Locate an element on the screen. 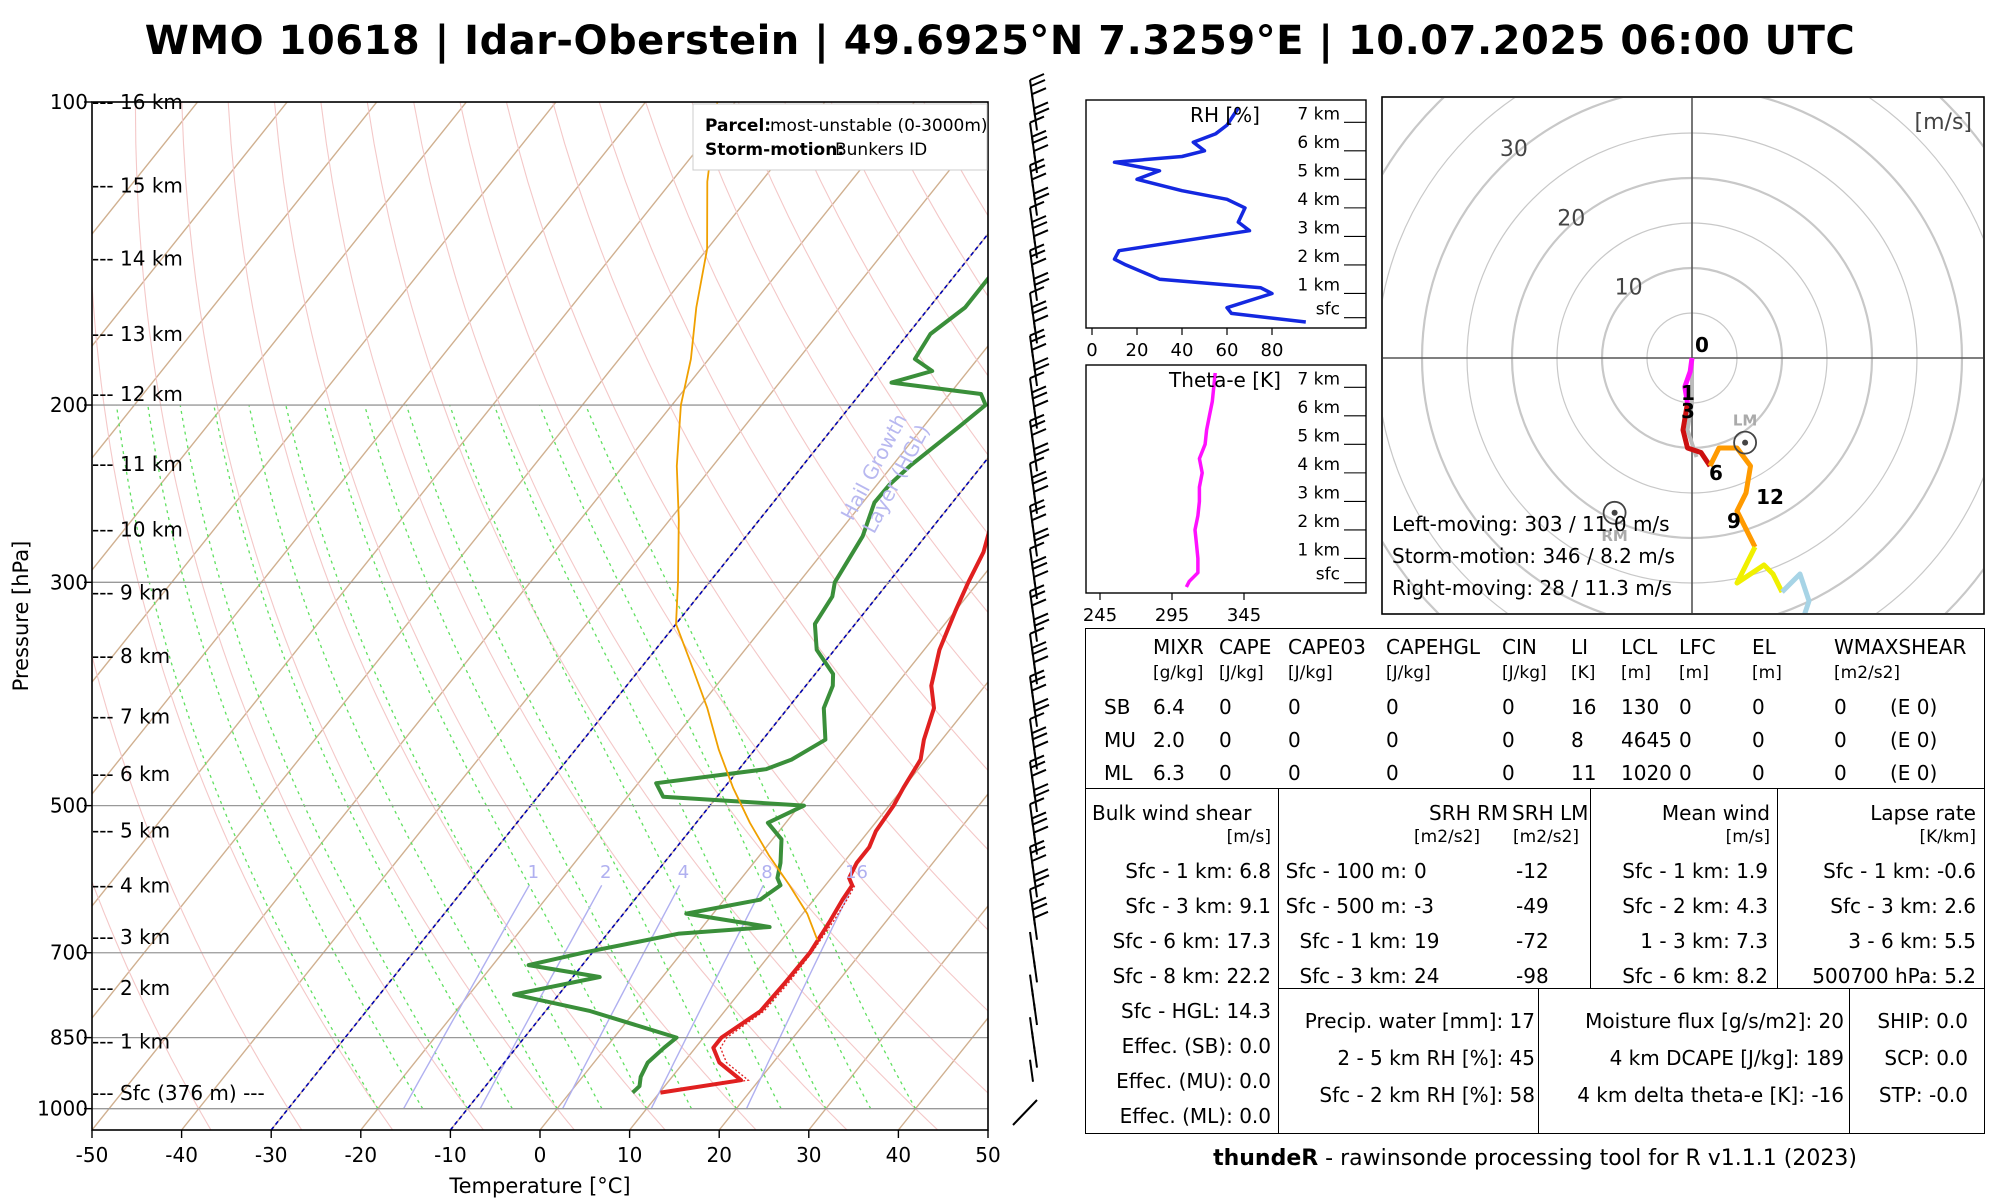 The image size is (2000, 1200). table-column-header: CAPE is located at coordinates (1245, 647).